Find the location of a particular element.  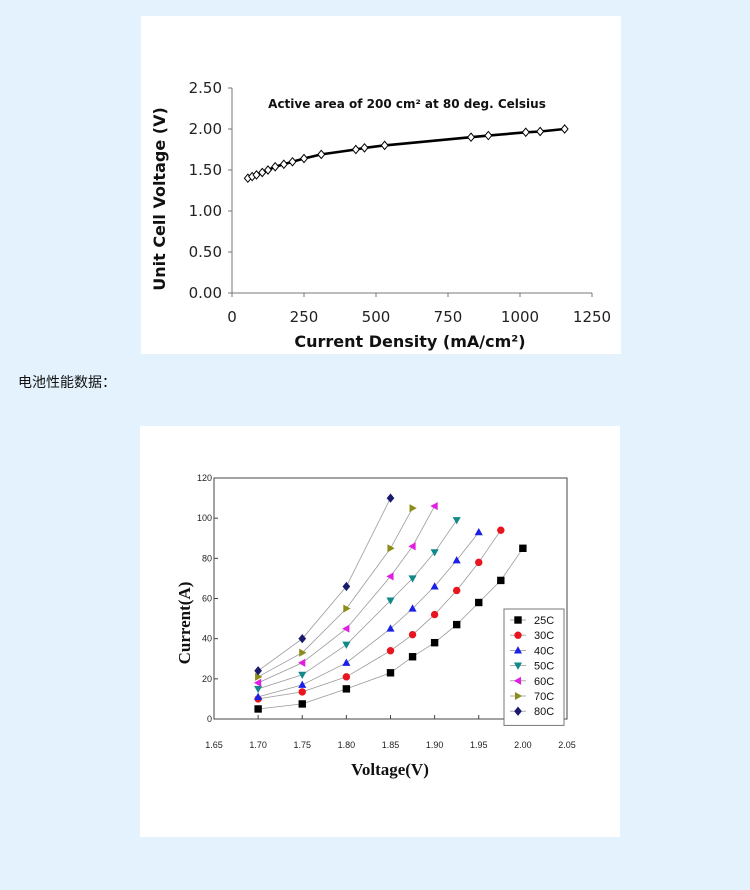

legend-label: 30C is located at coordinates (544, 636).